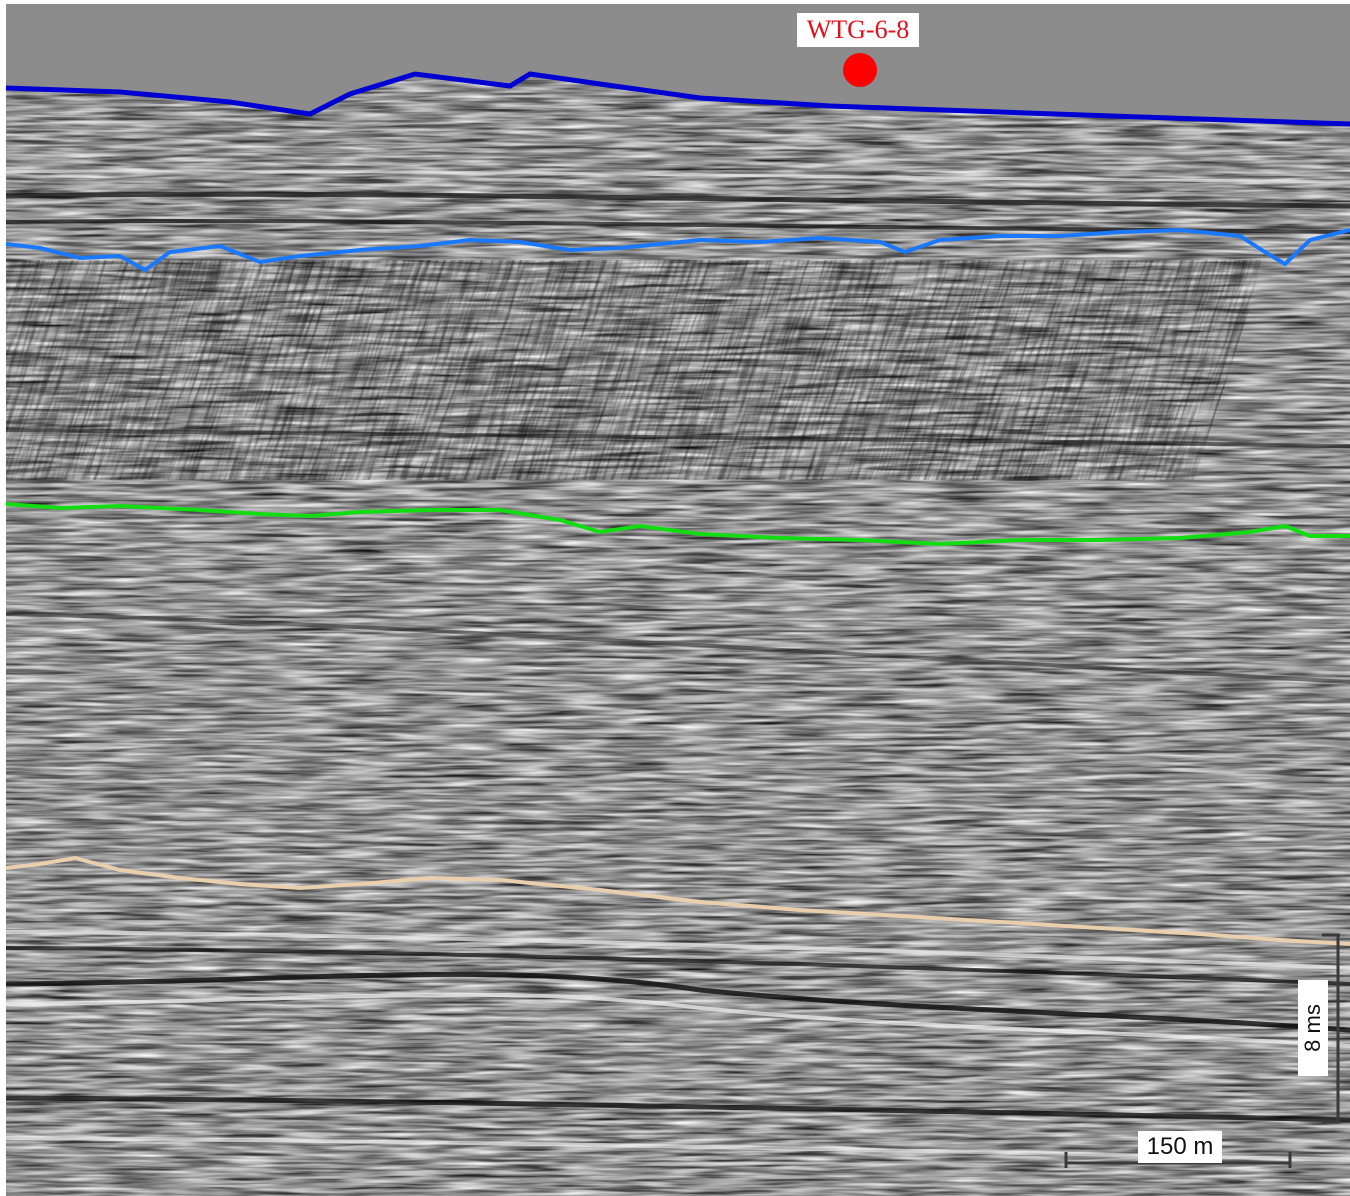 The width and height of the screenshot is (1350, 1196). I want to click on vertical-scale-label: 8 ms, so click(1313, 1028).